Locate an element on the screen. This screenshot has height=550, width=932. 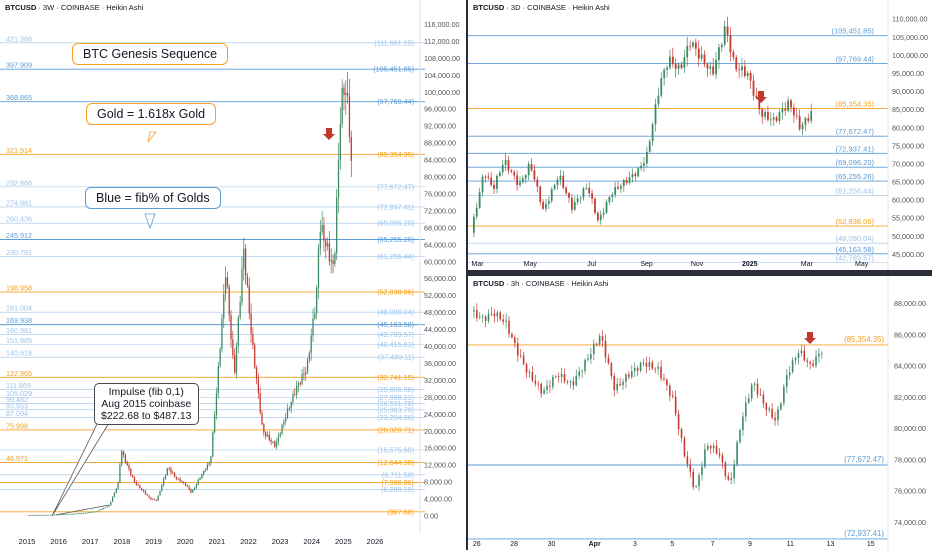
y-tick-label: 36,000.00 is located at coordinates (440, 363).